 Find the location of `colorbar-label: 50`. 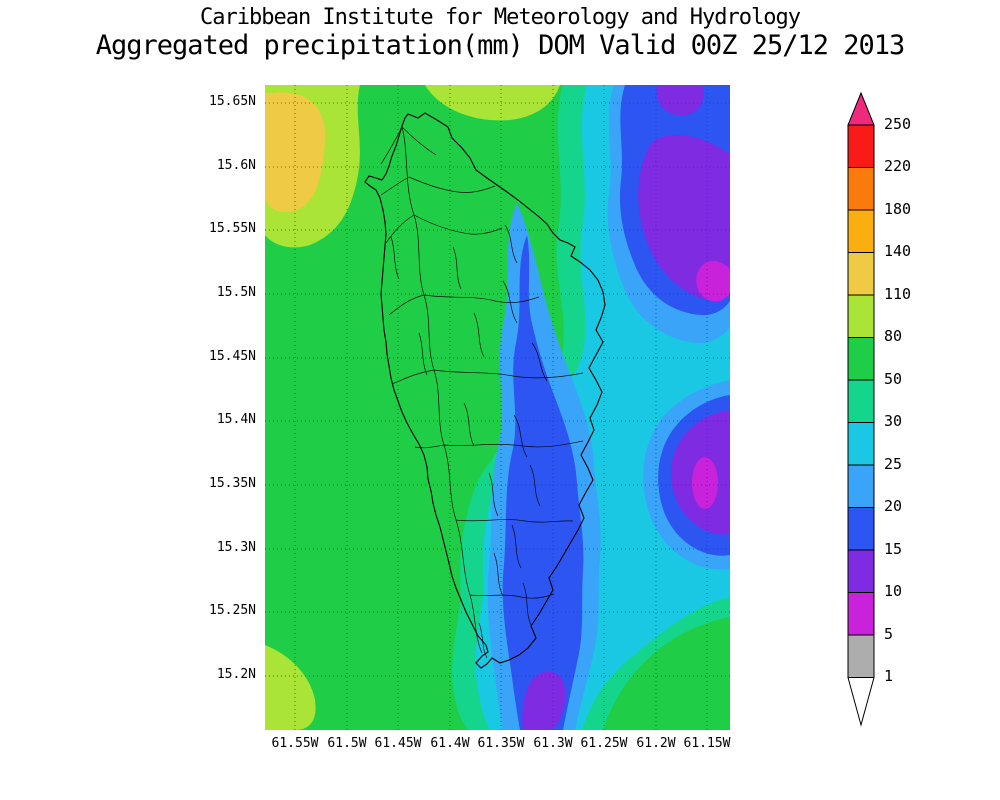

colorbar-label: 50 is located at coordinates (893, 379).